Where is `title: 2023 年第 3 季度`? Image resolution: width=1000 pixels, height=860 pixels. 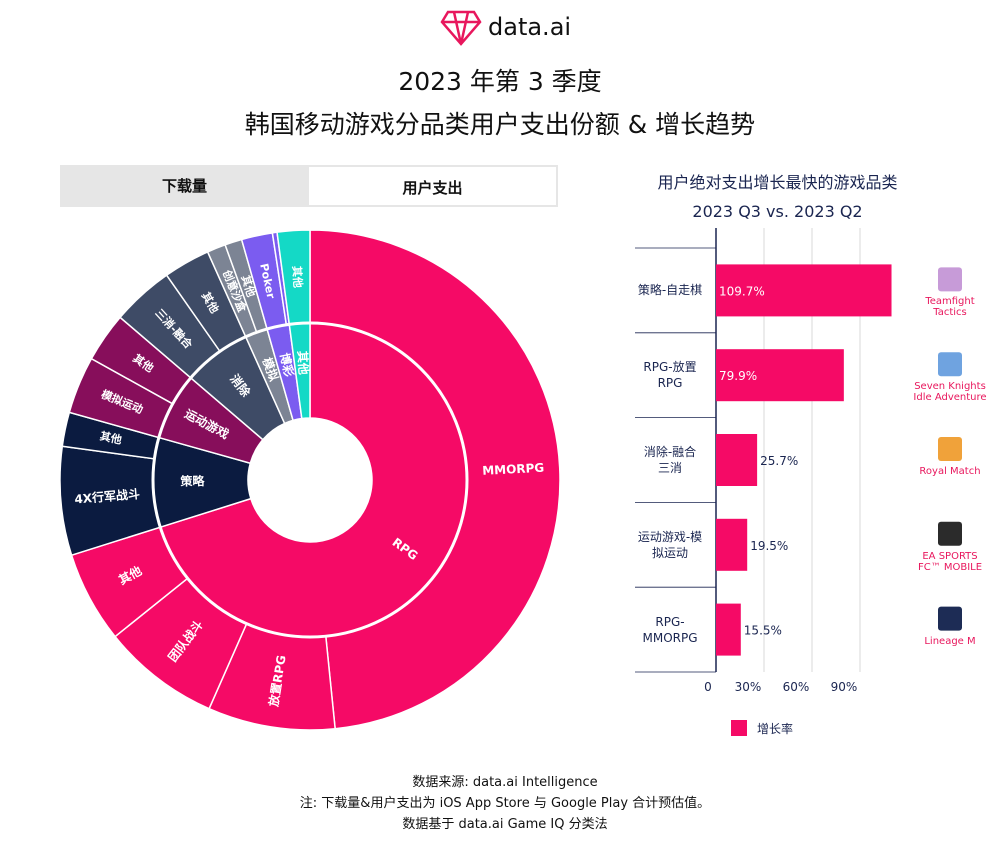 title: 2023 年第 3 季度 is located at coordinates (500, 81).